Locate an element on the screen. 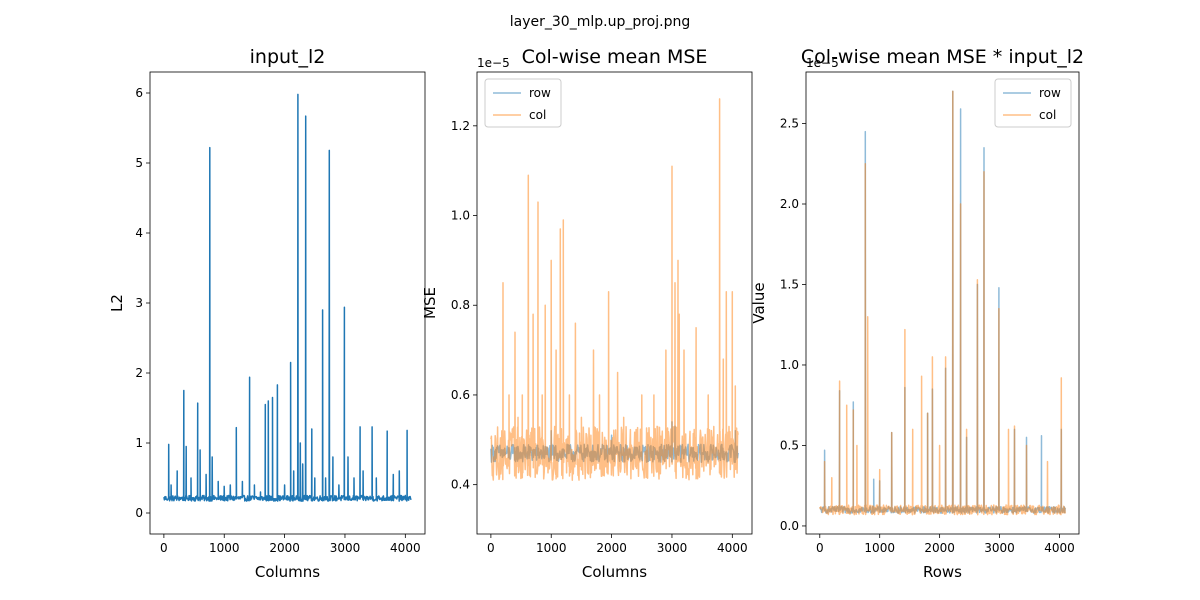 This screenshot has width=1200, height=600. y-tick-label: 2.5 is located at coordinates (789, 124).